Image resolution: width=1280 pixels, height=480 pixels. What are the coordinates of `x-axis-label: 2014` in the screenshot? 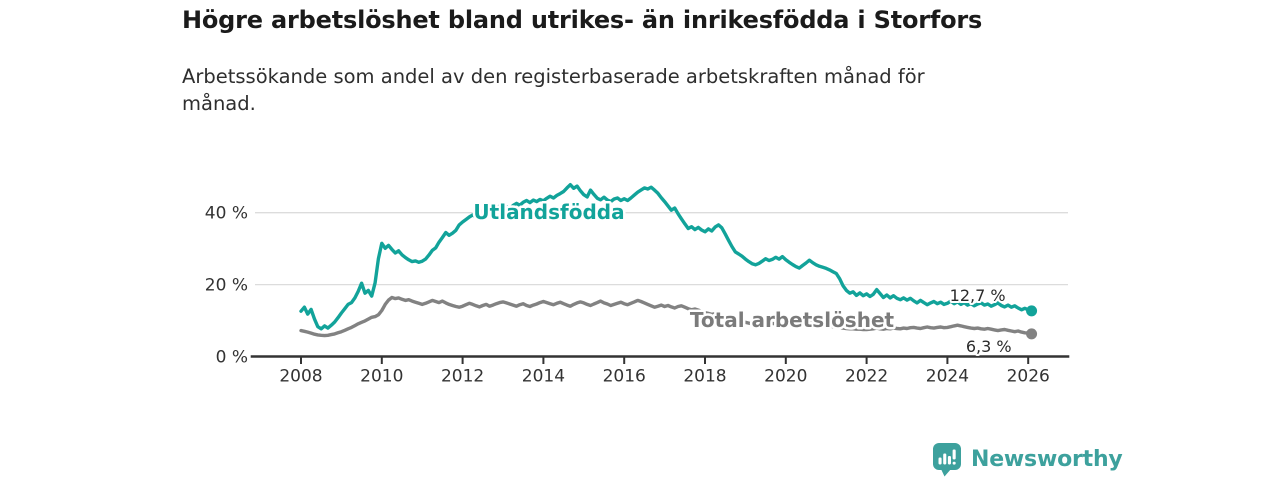 It's located at (543, 377).